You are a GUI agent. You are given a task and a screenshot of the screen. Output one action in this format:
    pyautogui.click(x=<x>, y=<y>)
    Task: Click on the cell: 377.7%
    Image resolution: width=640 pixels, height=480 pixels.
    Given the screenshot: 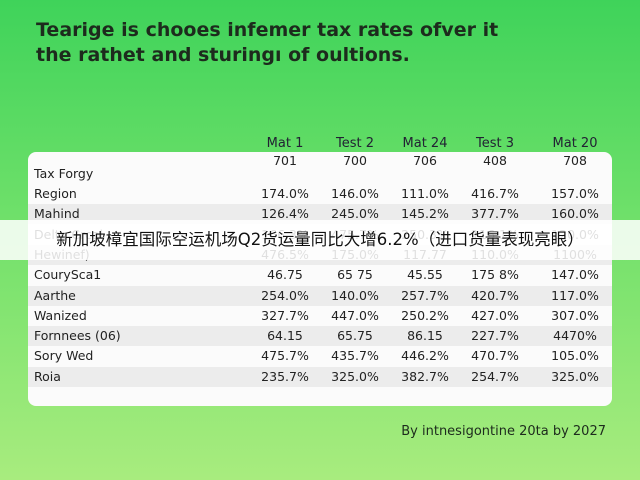 What is the action you would take?
    pyautogui.click(x=495, y=214)
    